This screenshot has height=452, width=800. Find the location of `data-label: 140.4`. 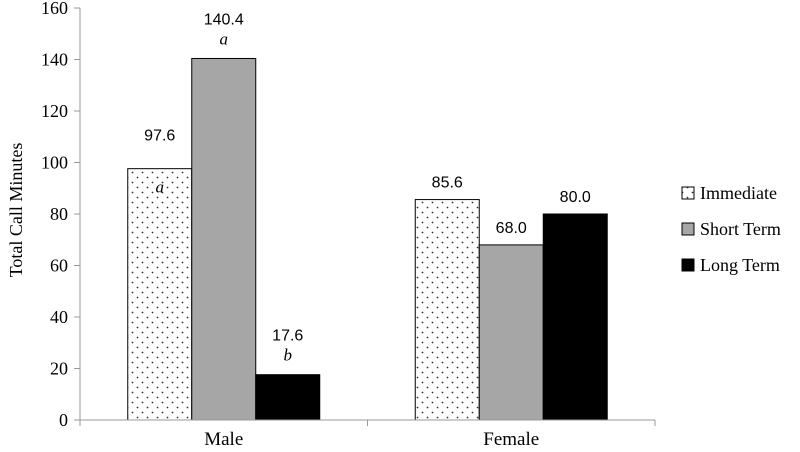

data-label: 140.4 is located at coordinates (224, 19).